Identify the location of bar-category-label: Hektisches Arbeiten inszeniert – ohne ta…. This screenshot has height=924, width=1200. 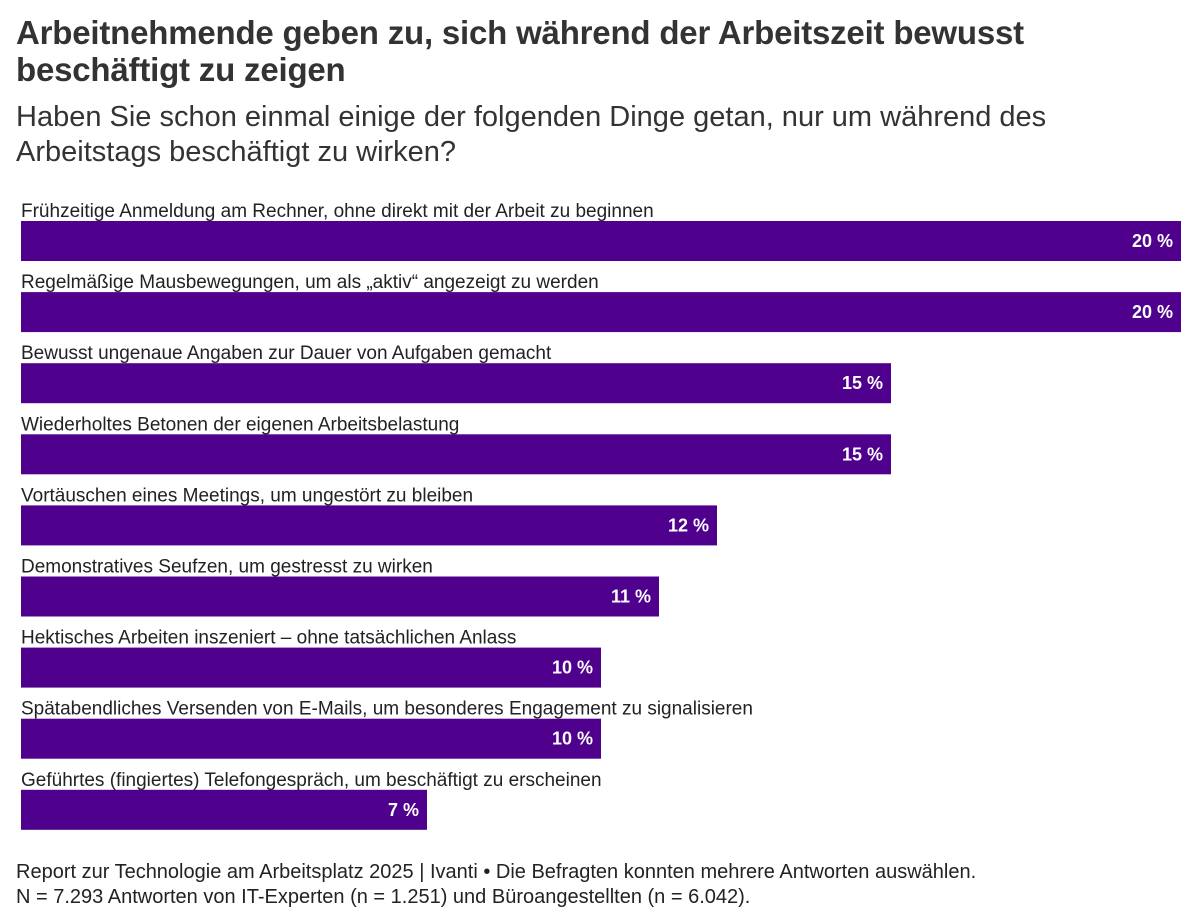
(268, 638).